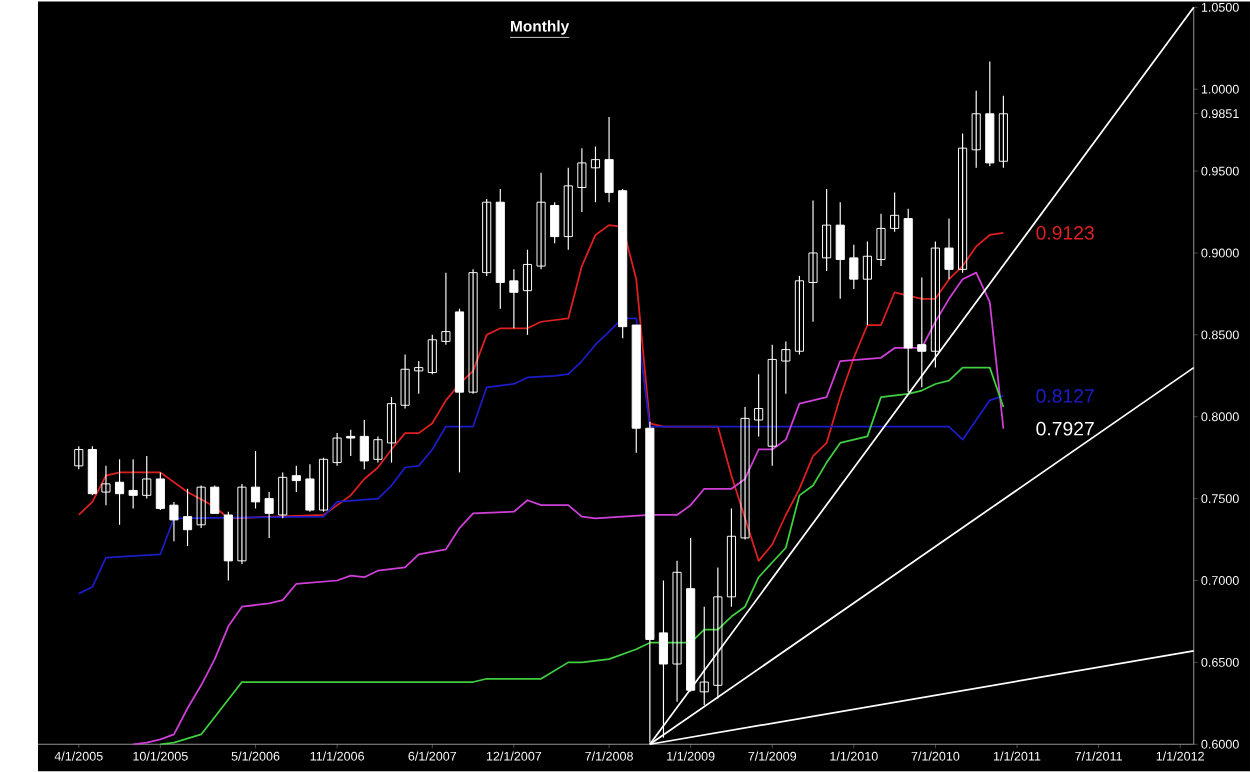 Image resolution: width=1250 pixels, height=772 pixels. I want to click on data-label: 0.8127, so click(1065, 396).